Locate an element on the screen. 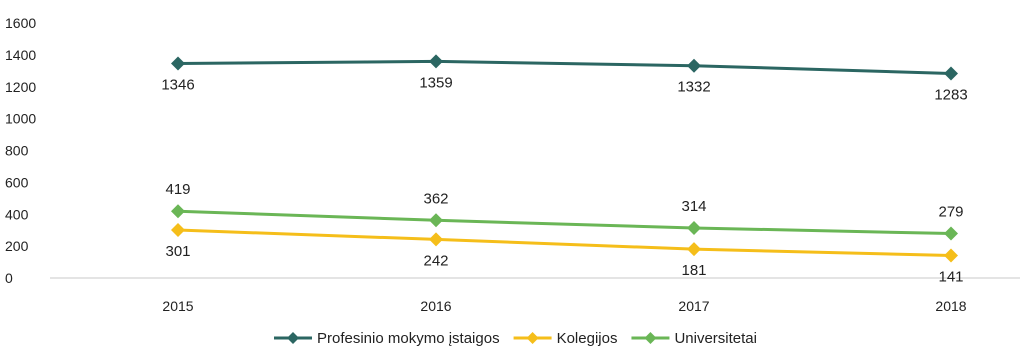 The height and width of the screenshot is (349, 1026). x-tick-label: 2015 is located at coordinates (177, 306).